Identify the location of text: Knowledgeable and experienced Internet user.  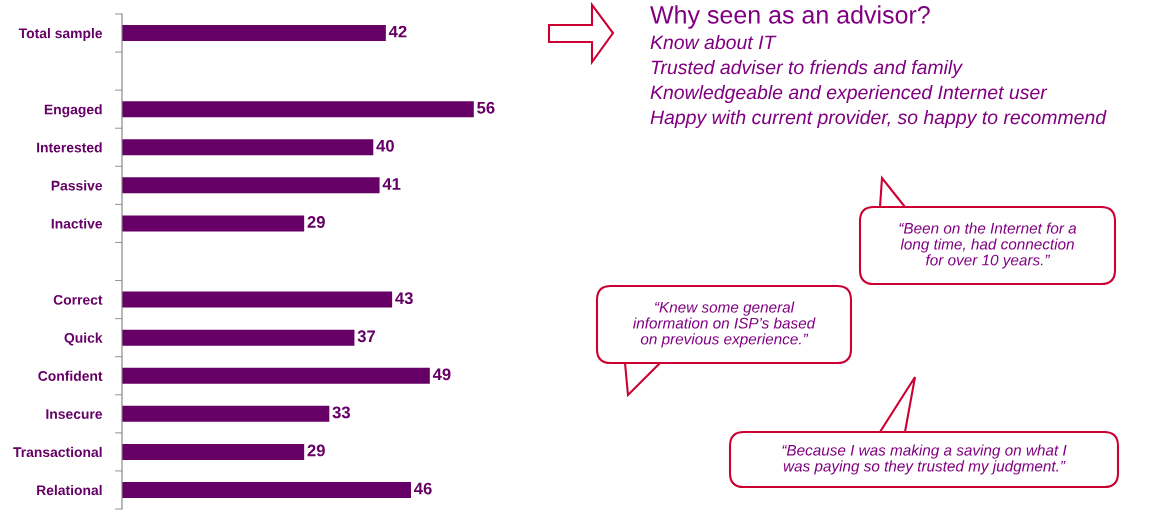
(849, 94).